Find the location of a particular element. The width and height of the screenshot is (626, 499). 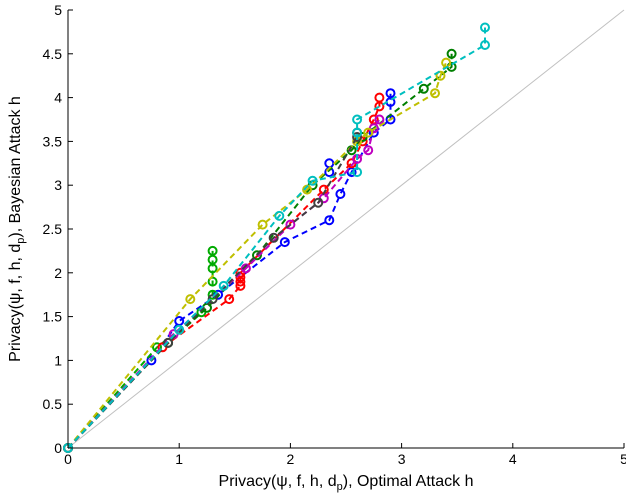

y-tick-label: 1 is located at coordinates (58, 360).